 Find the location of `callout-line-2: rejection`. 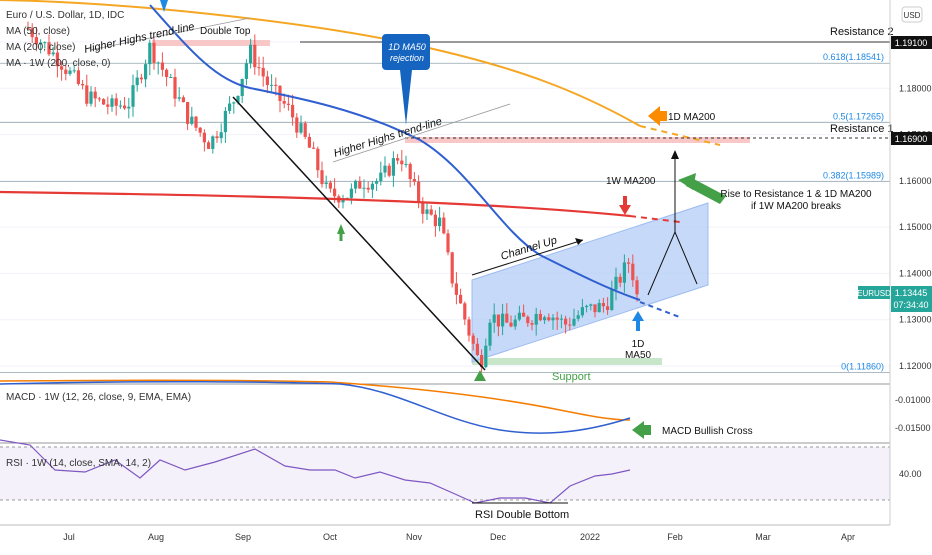

callout-line-2: rejection is located at coordinates (407, 58).